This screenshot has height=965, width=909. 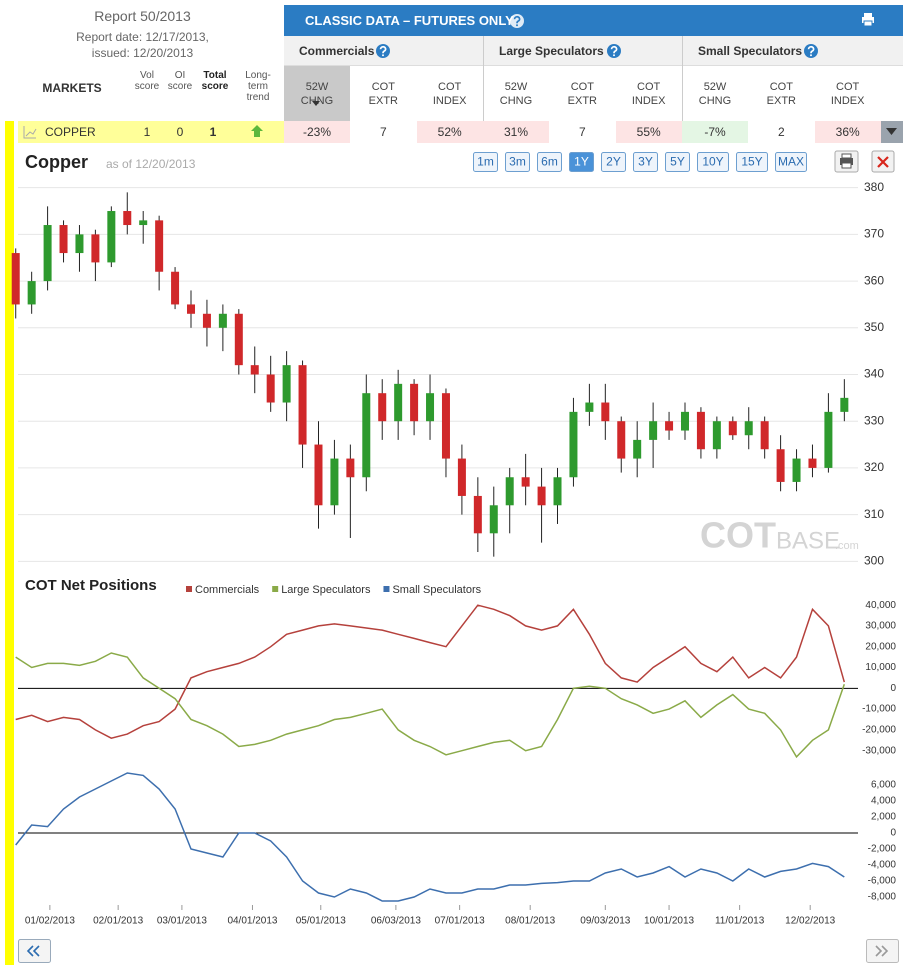 I want to click on legend-label: Commercials, so click(x=227, y=590).